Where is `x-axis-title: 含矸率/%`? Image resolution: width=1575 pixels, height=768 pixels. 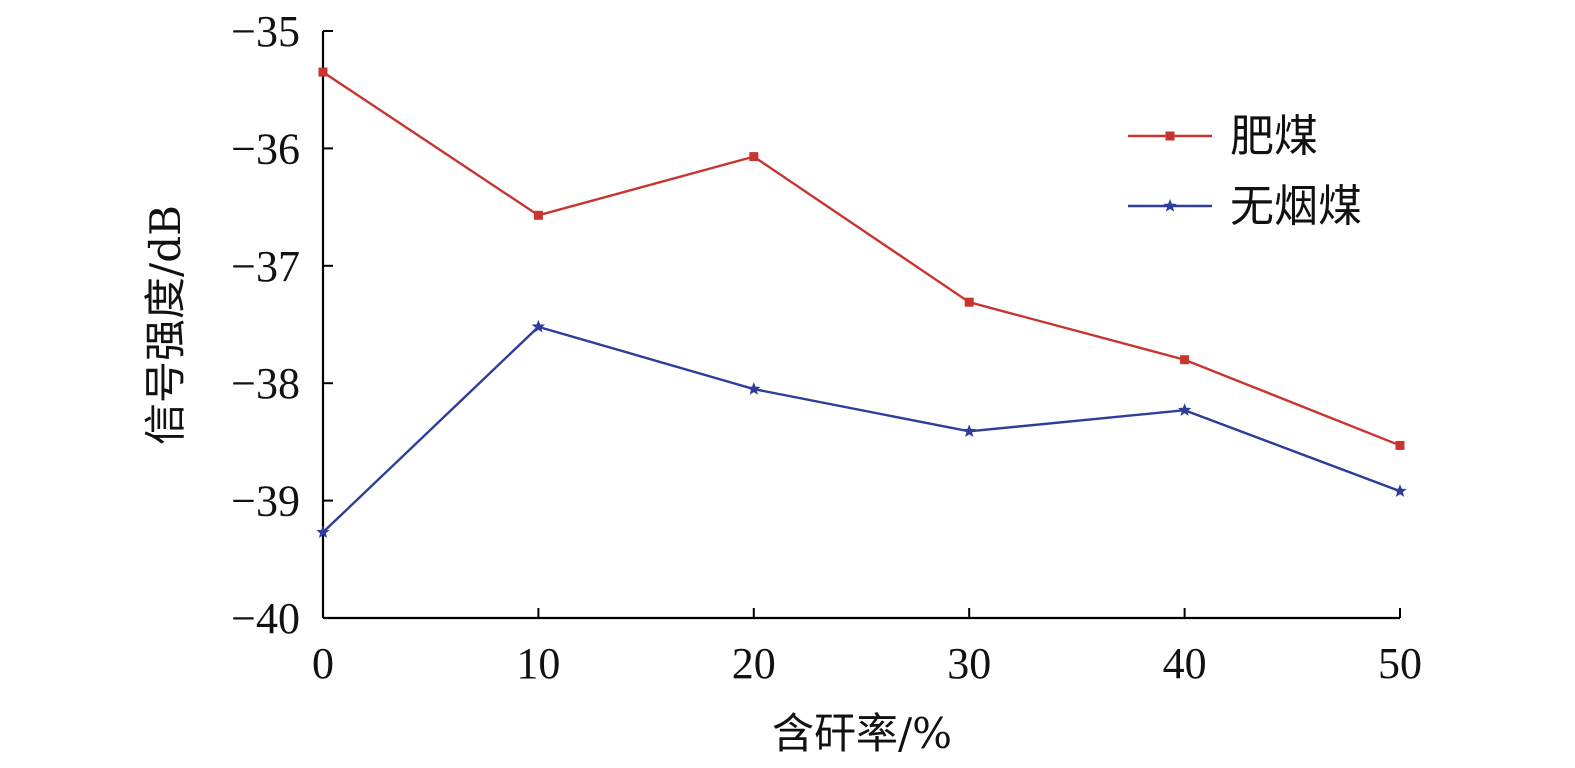
x-axis-title: 含矸率/% is located at coordinates (862, 733).